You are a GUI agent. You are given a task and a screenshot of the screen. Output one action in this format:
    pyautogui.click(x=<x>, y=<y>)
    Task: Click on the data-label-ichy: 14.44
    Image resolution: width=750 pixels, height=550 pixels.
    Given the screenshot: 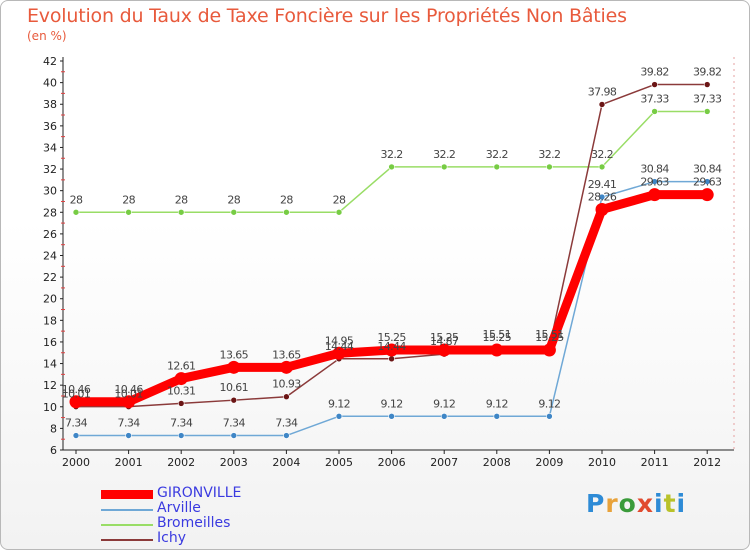 What is the action you would take?
    pyautogui.click(x=339, y=346)
    